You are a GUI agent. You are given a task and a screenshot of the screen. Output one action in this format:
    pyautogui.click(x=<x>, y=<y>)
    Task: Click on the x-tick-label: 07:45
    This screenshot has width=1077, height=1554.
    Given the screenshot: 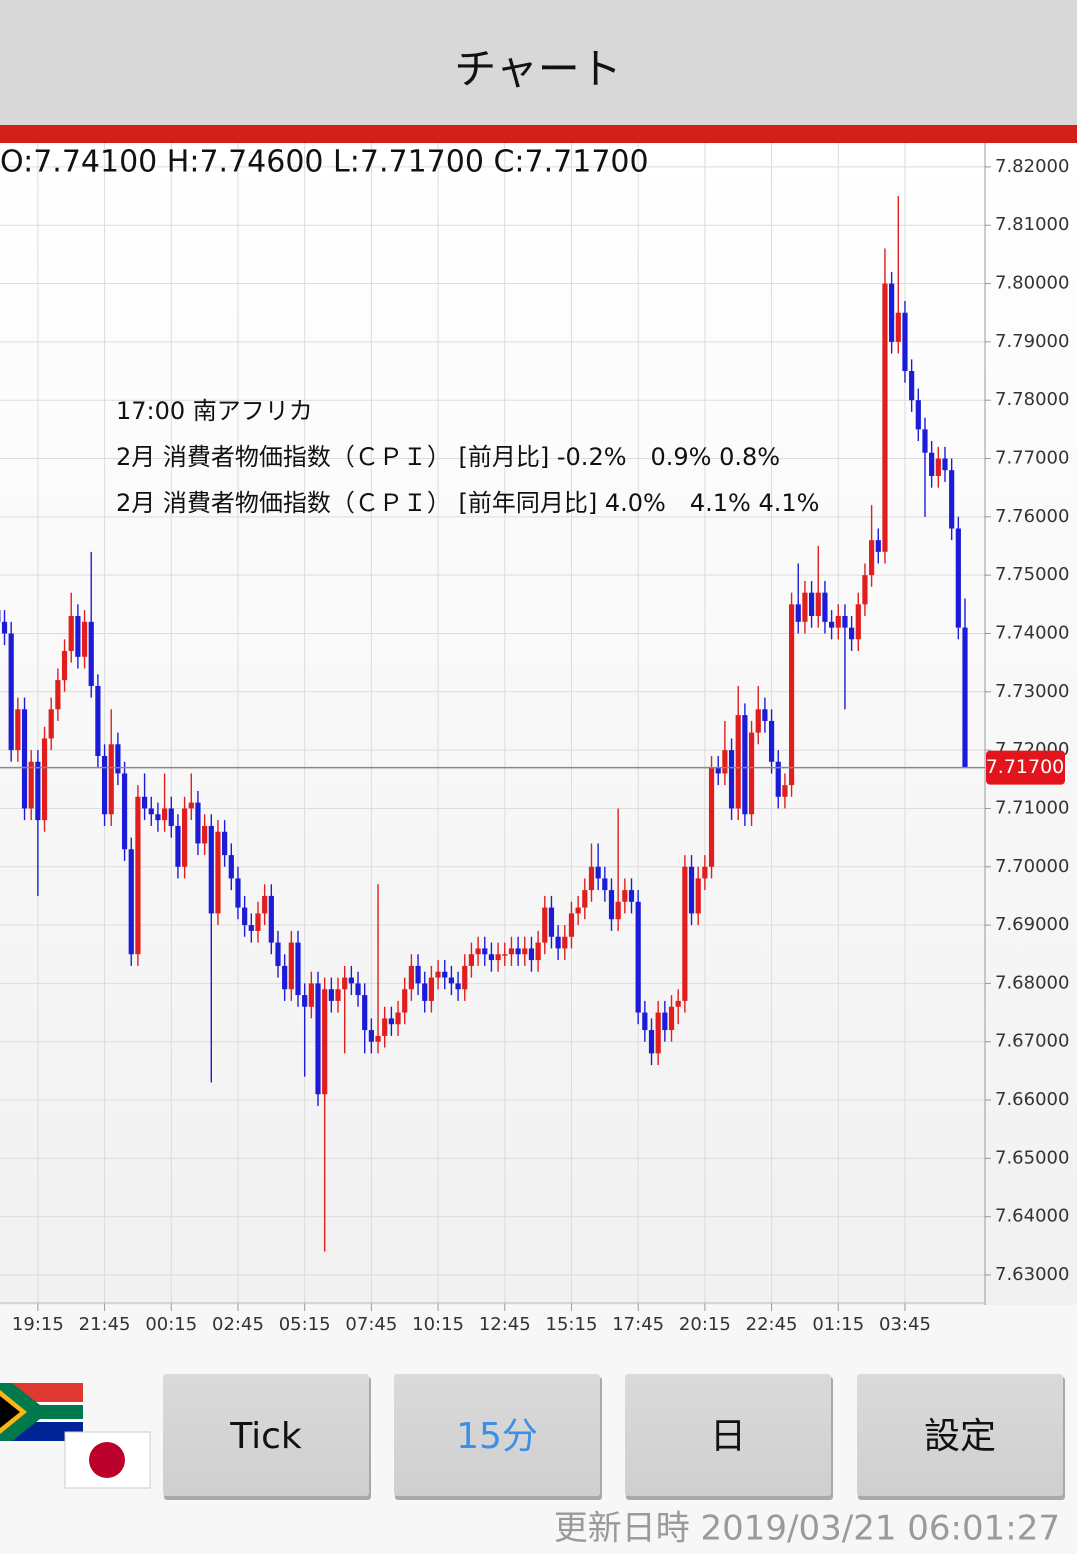 What is the action you would take?
    pyautogui.click(x=371, y=1324)
    